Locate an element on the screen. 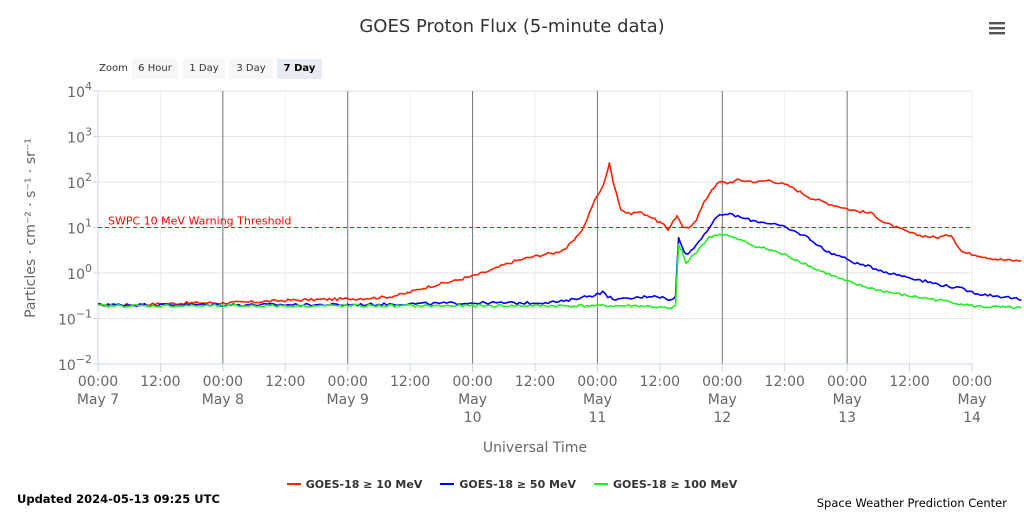  zoom-3-day-button: 3 Day is located at coordinates (251, 69).